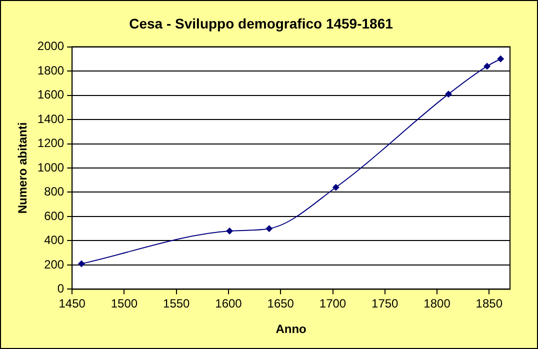 This screenshot has width=538, height=349. Describe the element at coordinates (50, 70) in the screenshot. I see `y-tick-label: 1800` at that location.